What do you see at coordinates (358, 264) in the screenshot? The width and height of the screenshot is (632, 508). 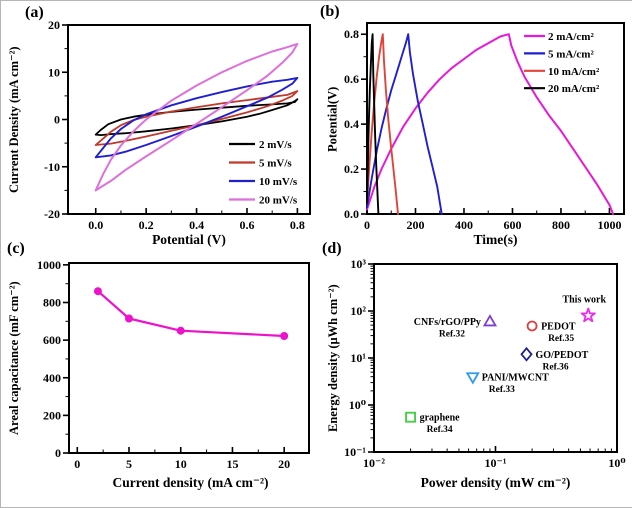 I see `tick-label: 10³` at bounding box center [358, 264].